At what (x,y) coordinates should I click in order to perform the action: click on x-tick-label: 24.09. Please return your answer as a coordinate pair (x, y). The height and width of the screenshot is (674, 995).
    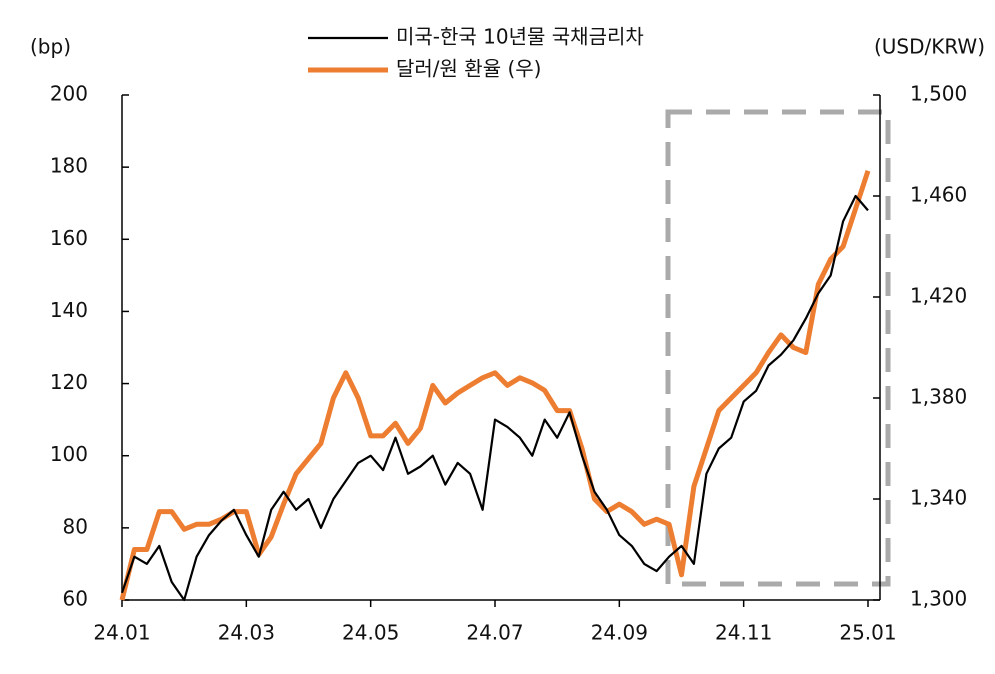
    Looking at the image, I should click on (619, 633).